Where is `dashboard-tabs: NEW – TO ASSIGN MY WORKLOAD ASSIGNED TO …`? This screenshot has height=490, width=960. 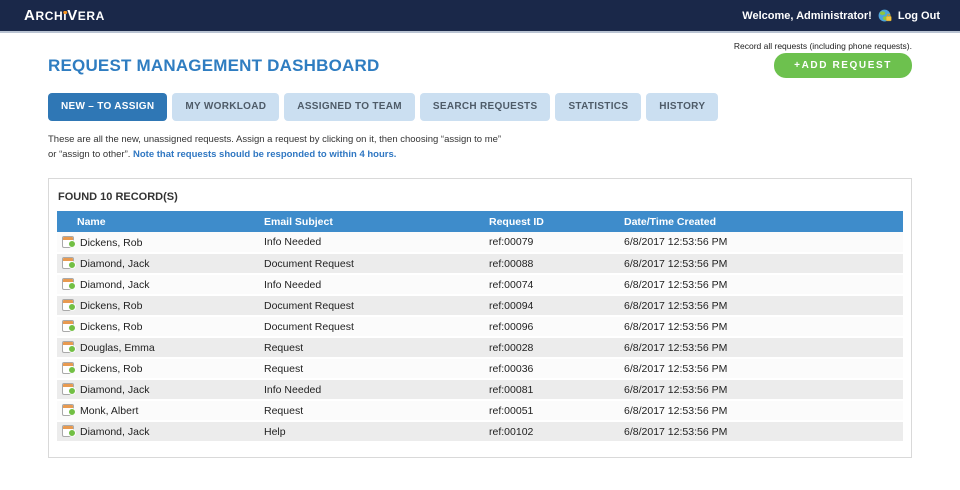 dashboard-tabs: NEW – TO ASSIGN MY WORKLOAD ASSIGNED TO … is located at coordinates (480, 107).